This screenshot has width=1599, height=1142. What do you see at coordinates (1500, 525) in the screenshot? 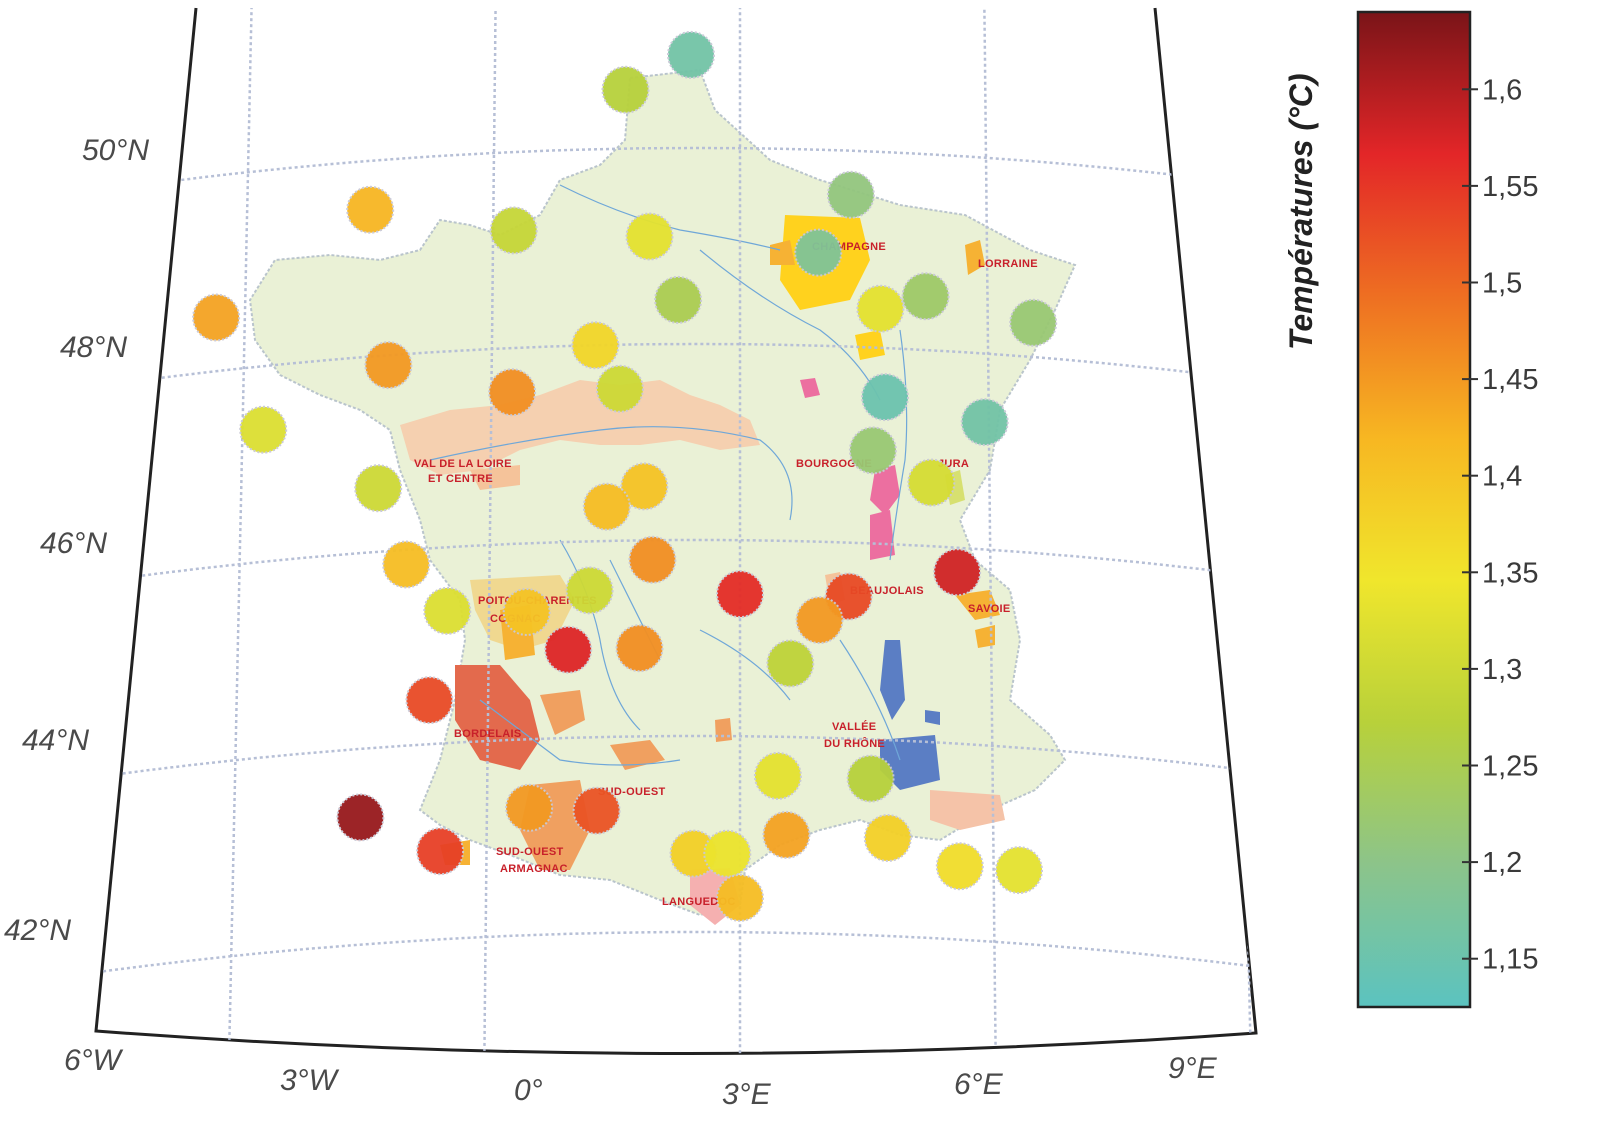
I see `colorbar-ticks: 1,6 1,55 1,5 1,45 1,4 1,35 1,3 1,25 1,2 1,15` at bounding box center [1500, 525].